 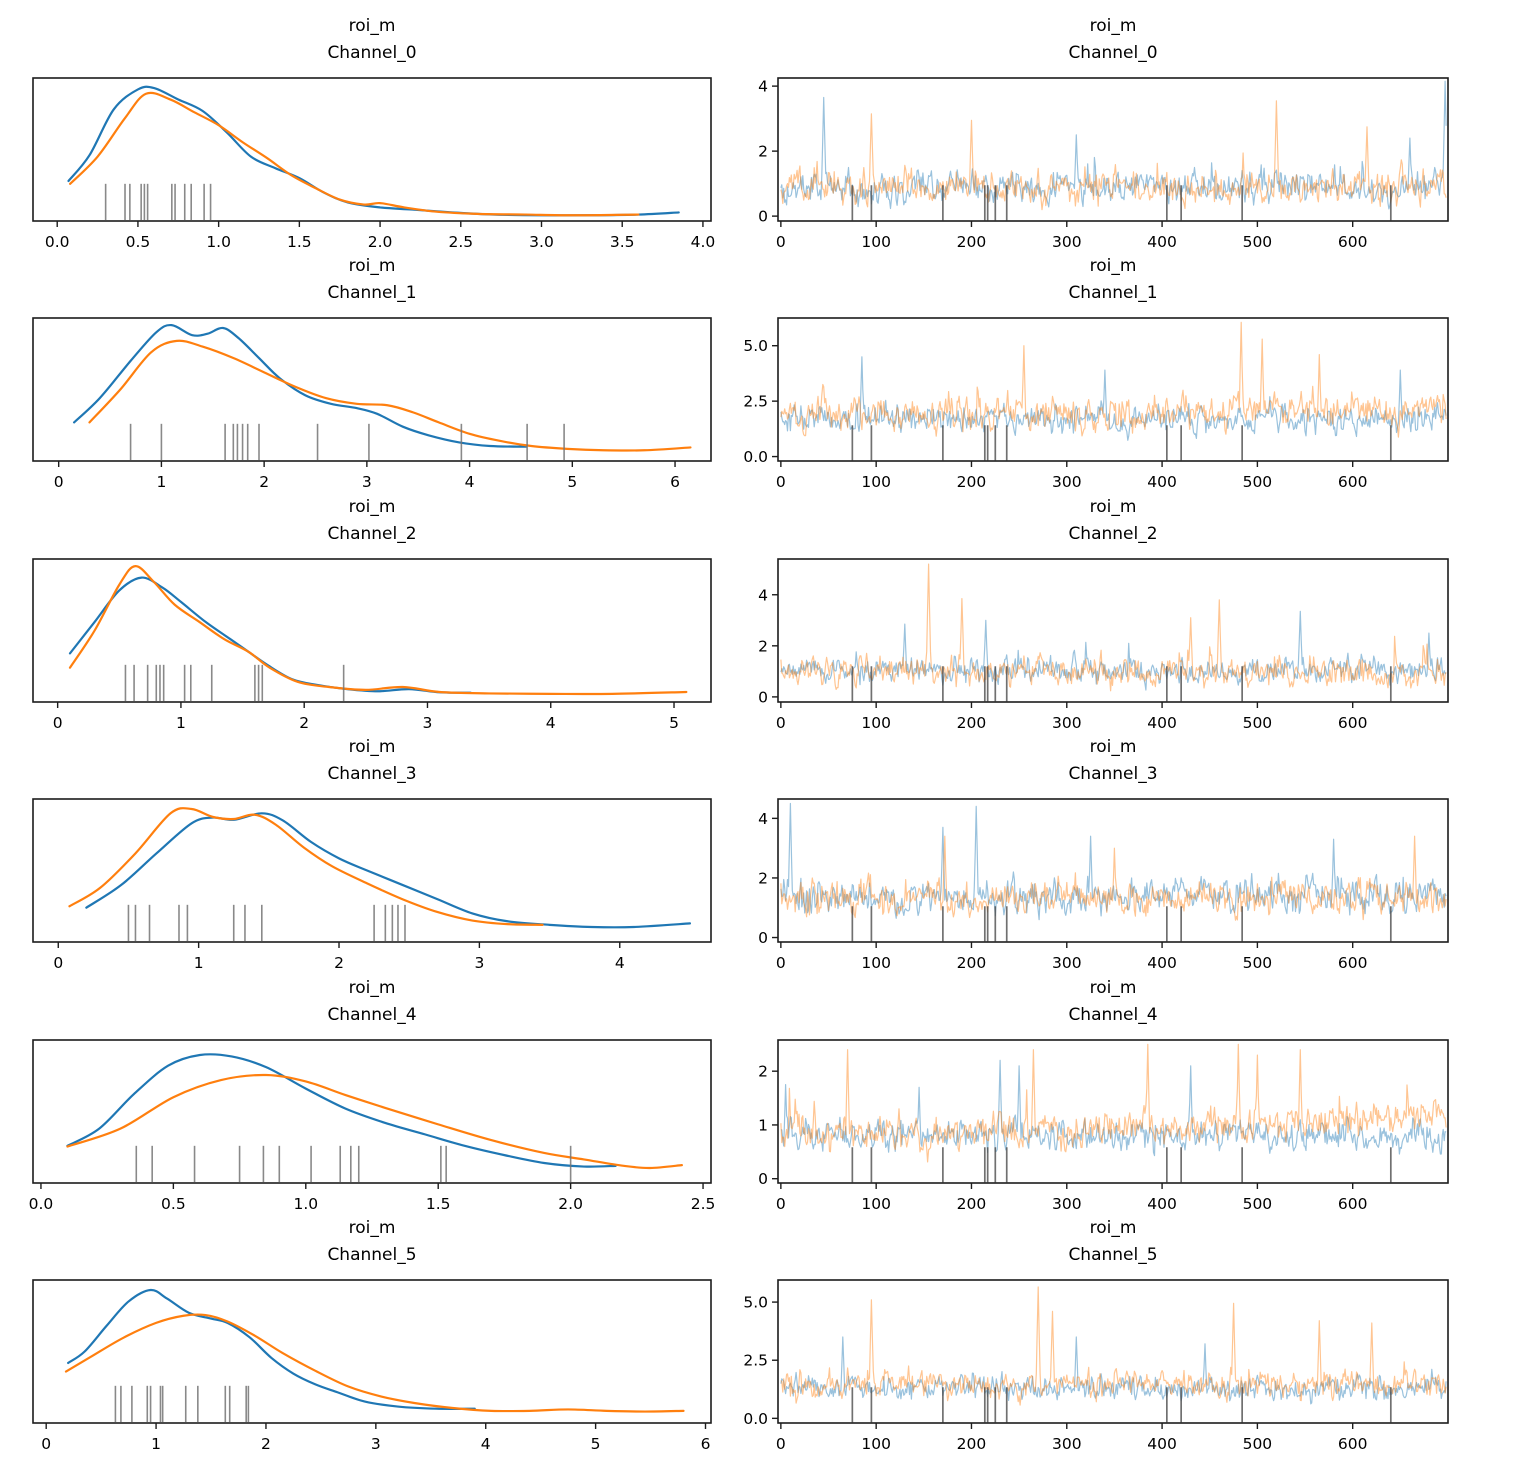 What do you see at coordinates (372, 1242) in the screenshot?
I see `plot-title: roi_m Channel_5` at bounding box center [372, 1242].